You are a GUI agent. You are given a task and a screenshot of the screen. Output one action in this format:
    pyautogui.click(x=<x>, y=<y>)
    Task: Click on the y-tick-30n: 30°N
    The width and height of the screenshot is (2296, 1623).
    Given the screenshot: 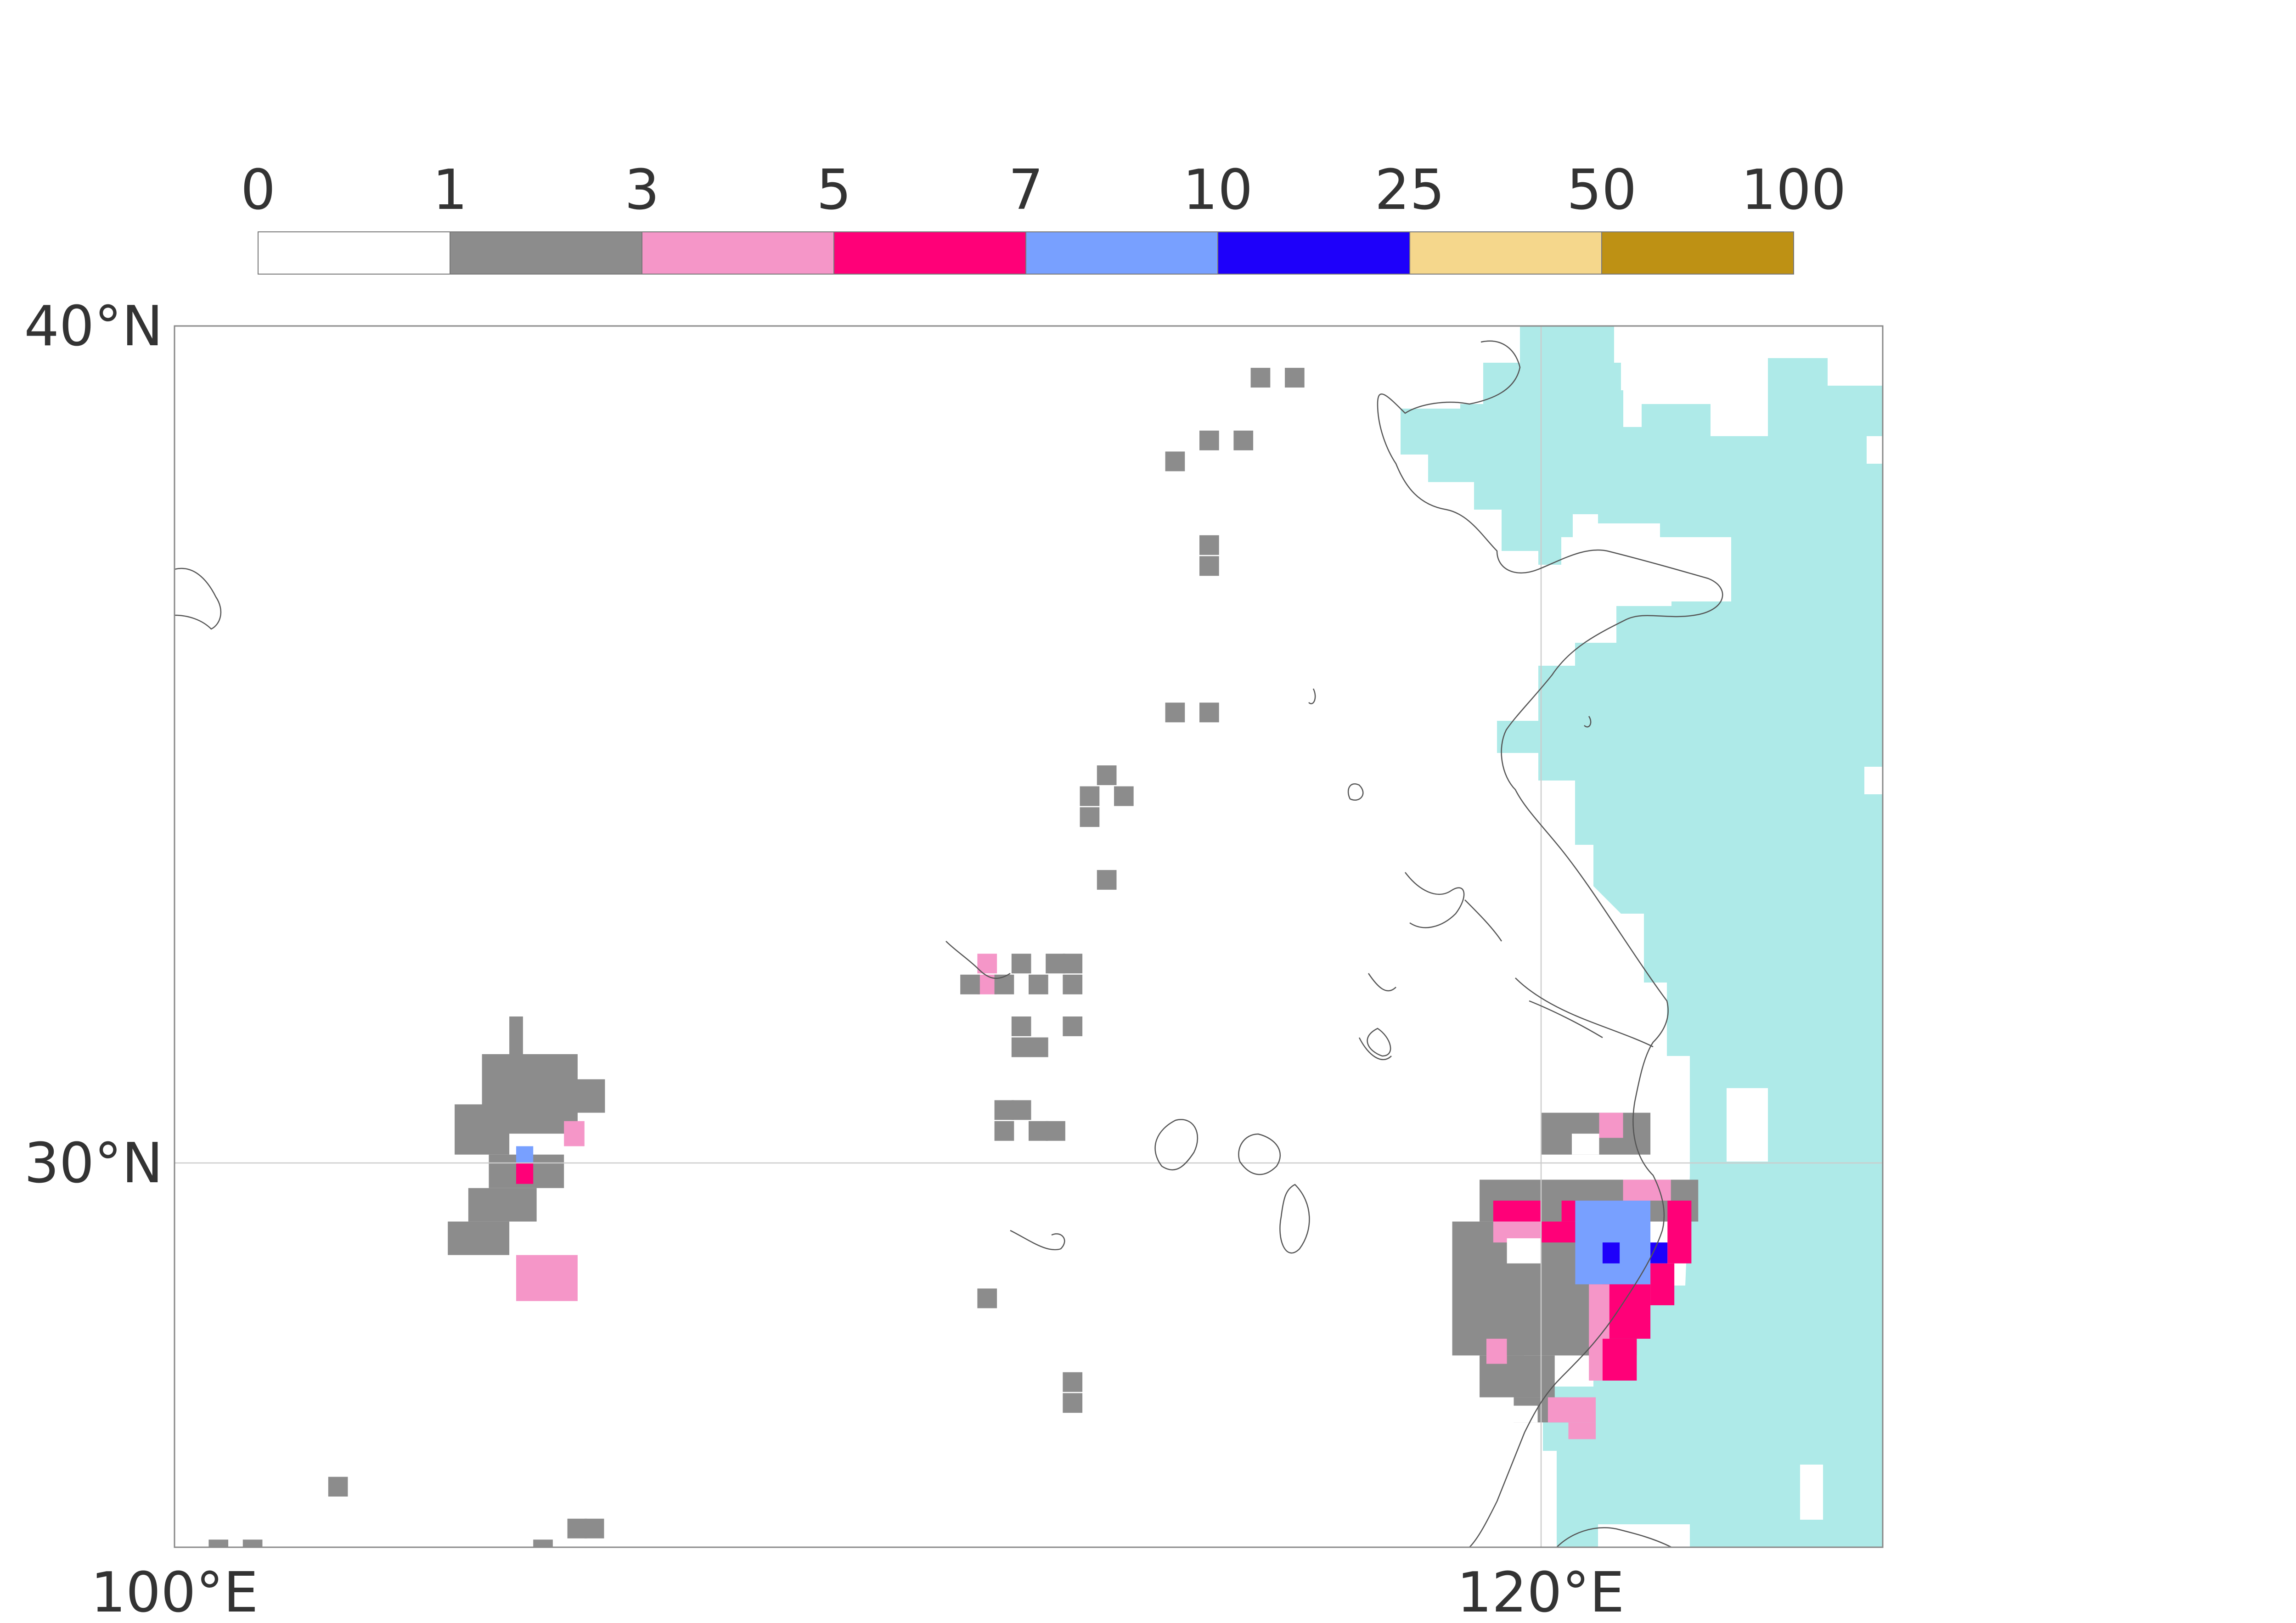 What is the action you would take?
    pyautogui.click(x=93, y=1164)
    